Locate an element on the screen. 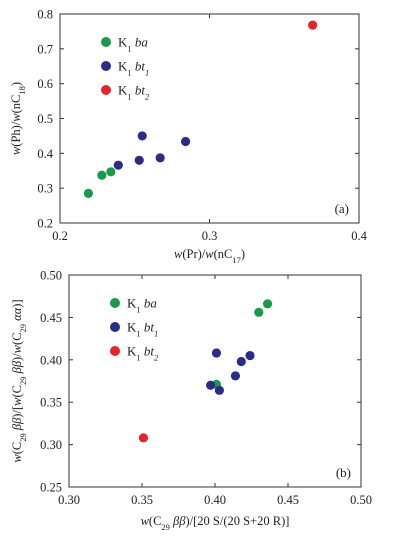 The width and height of the screenshot is (404, 544). panel-a-y-tick-label-5: 0.7 is located at coordinates (45, 49).